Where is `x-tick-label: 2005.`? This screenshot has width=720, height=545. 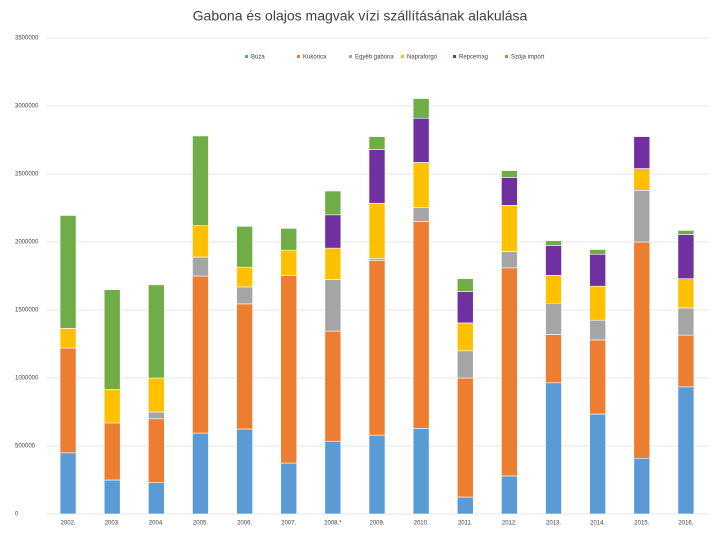
x-tick-label: 2005. is located at coordinates (200, 524).